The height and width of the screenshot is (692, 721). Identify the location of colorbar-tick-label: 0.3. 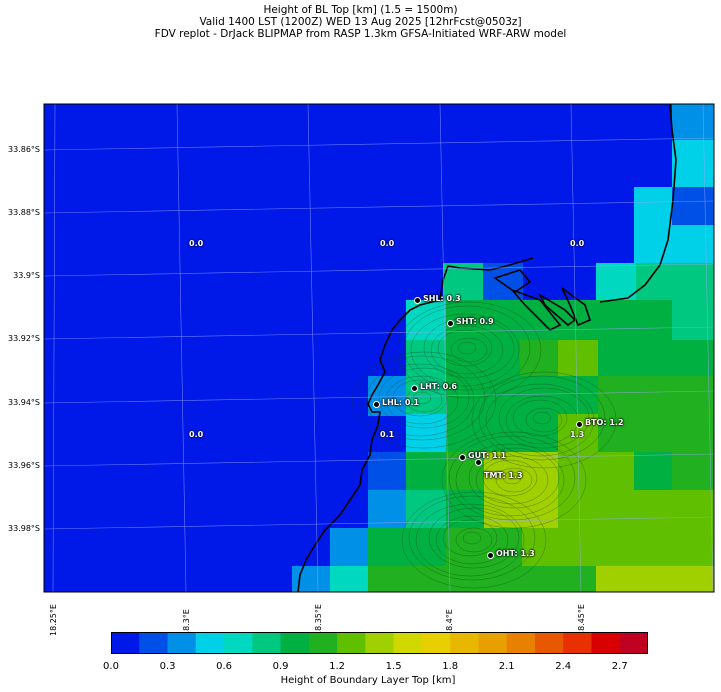
(167, 666).